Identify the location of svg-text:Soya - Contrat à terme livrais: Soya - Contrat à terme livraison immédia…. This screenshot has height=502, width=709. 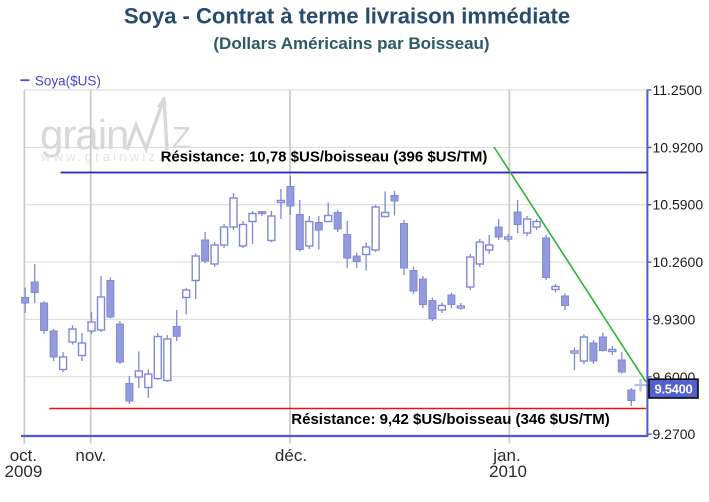
(347, 16).